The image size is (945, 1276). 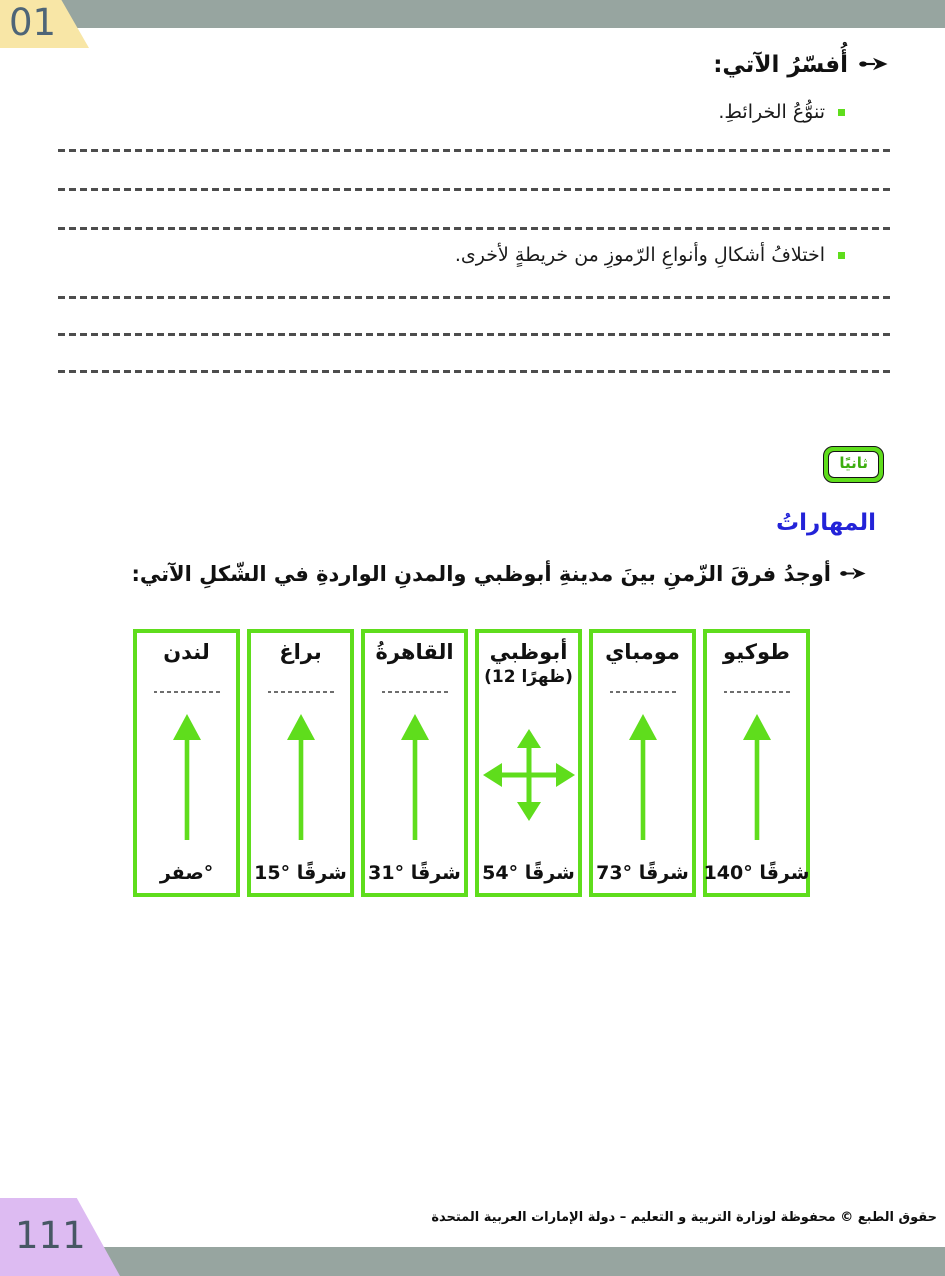 I want to click on longitude-label: 54° شرقًا, so click(x=528, y=873).